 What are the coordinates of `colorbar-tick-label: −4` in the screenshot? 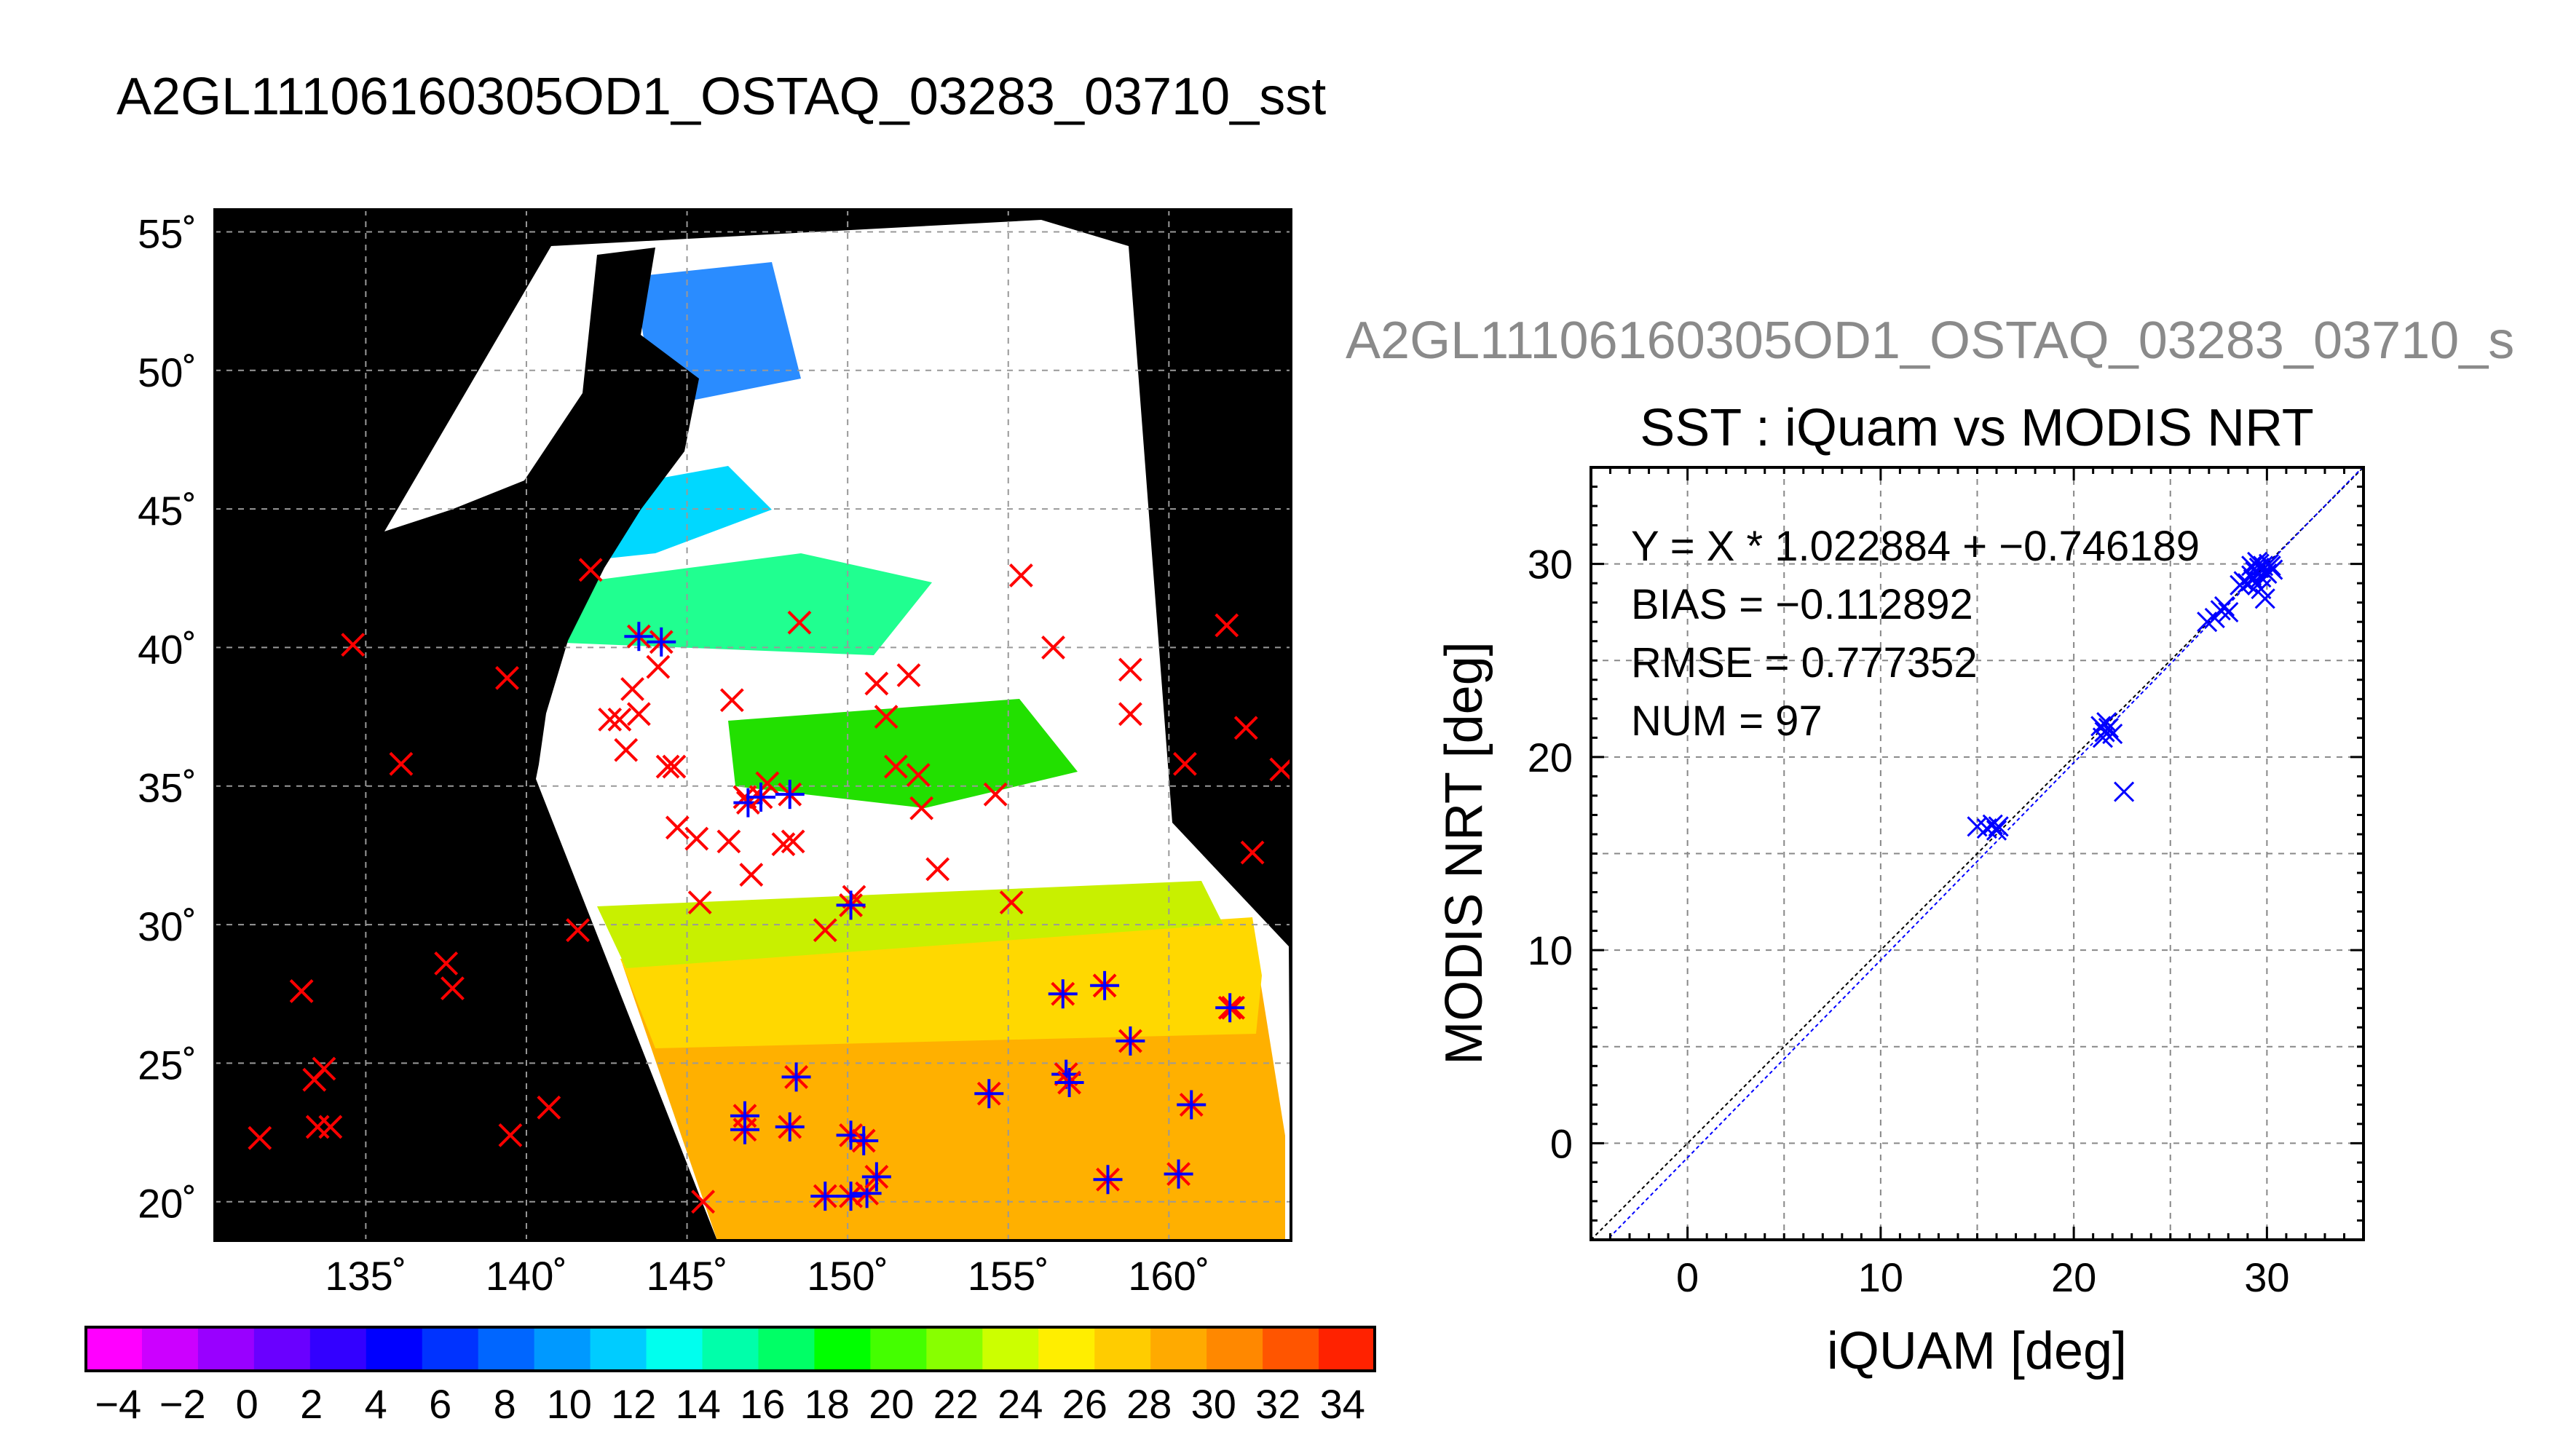 It's located at (118, 1404).